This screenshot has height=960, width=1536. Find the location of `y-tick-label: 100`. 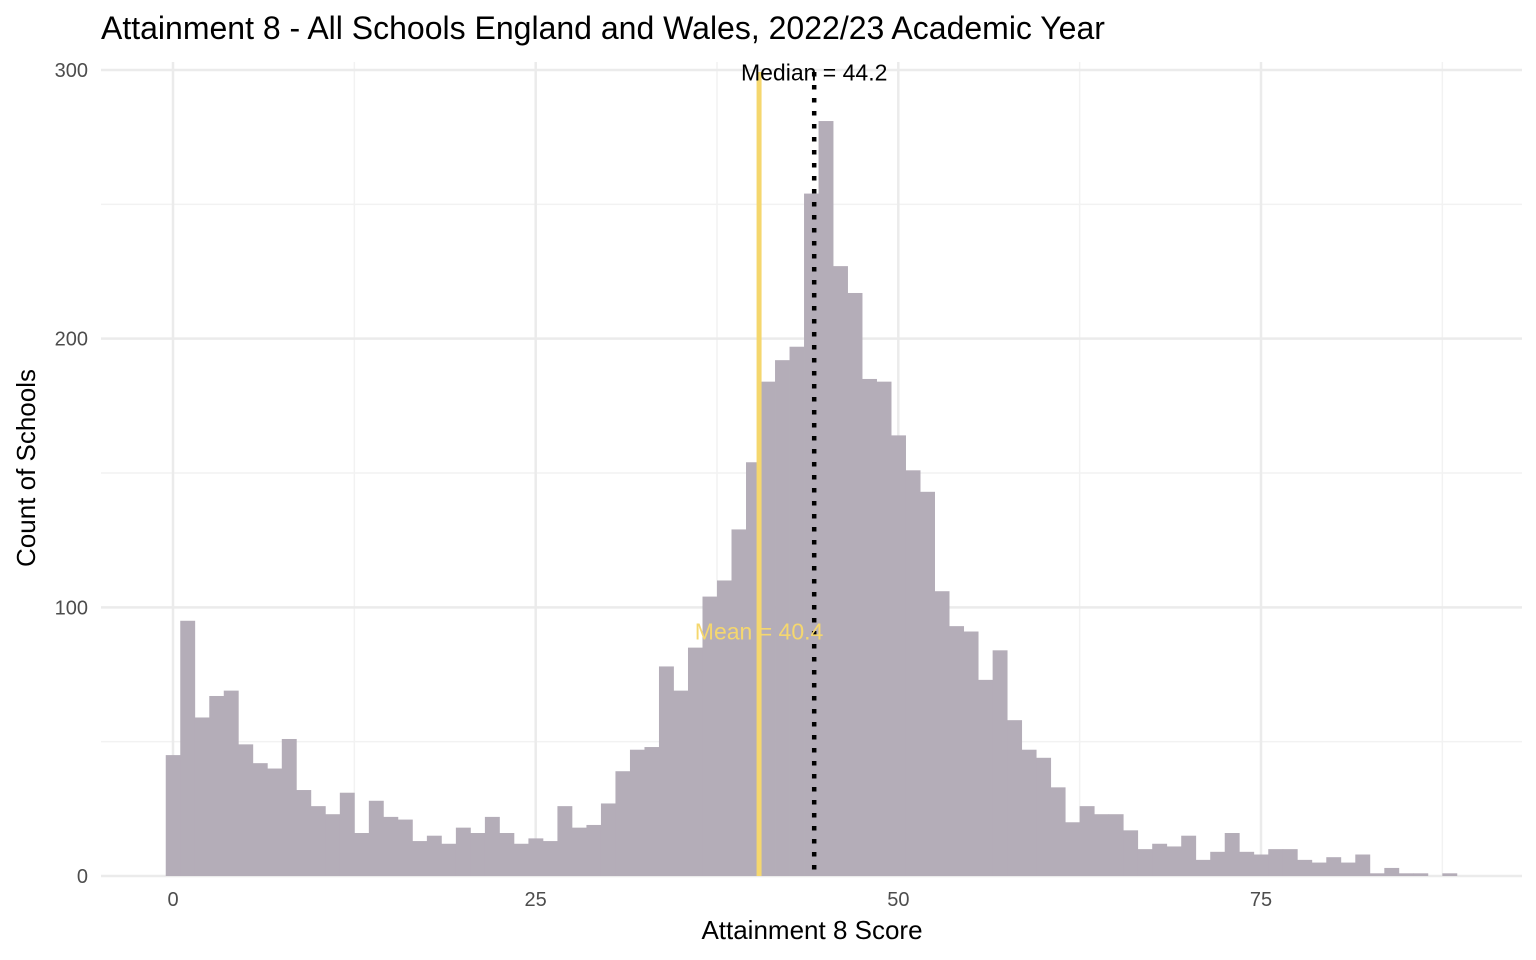

y-tick-label: 100 is located at coordinates (71, 608).